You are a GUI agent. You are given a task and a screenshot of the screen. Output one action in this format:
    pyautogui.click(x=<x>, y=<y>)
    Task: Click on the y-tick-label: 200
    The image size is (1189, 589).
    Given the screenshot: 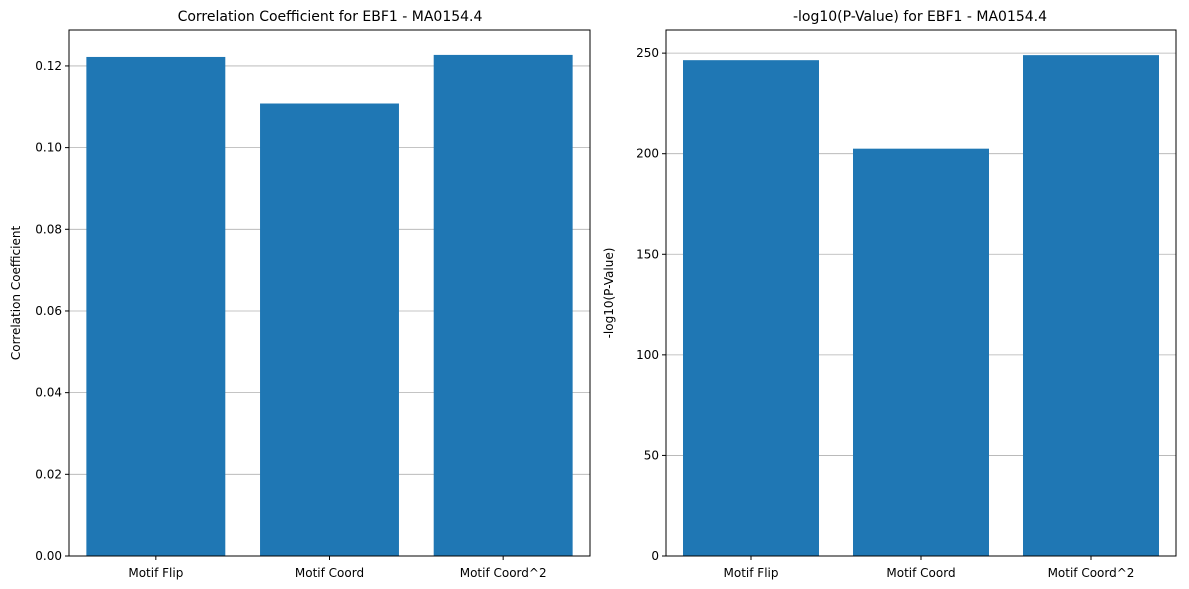 What is the action you would take?
    pyautogui.click(x=647, y=154)
    